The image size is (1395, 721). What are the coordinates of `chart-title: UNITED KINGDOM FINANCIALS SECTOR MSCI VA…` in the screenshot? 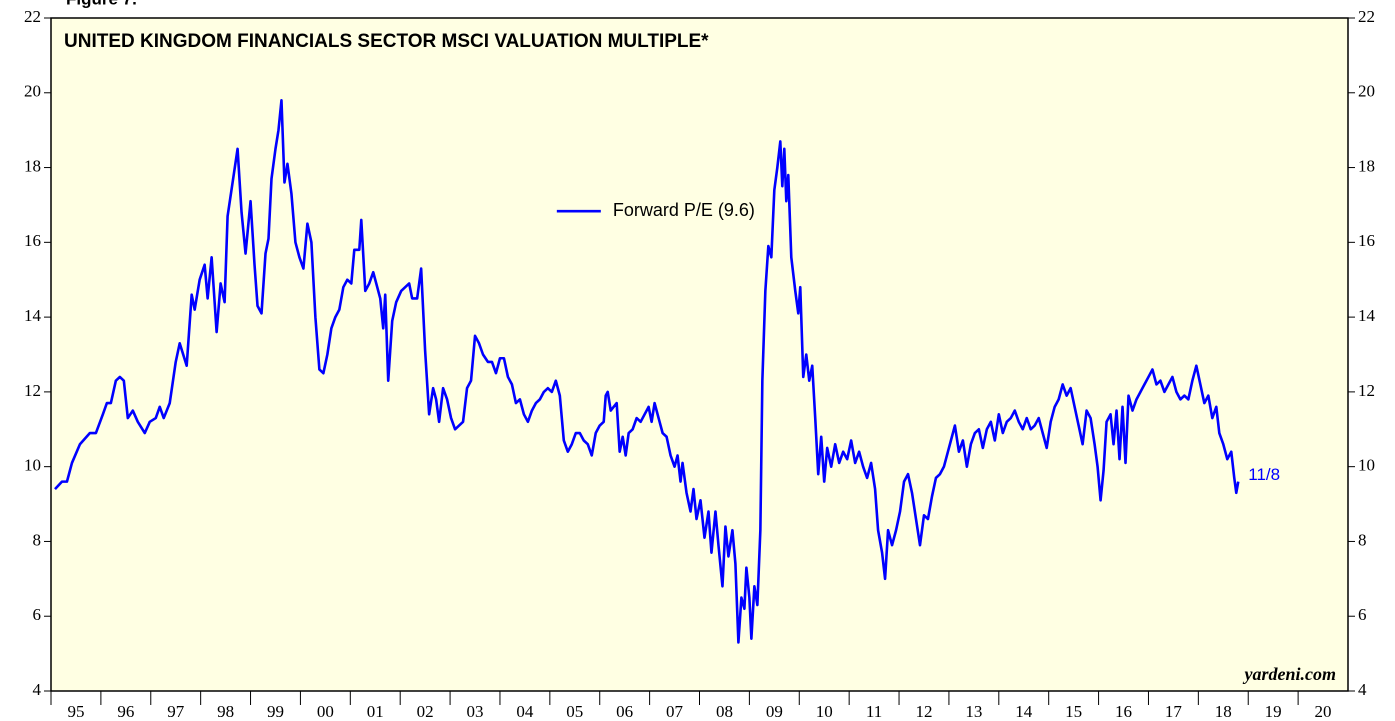 It's located at (386, 41).